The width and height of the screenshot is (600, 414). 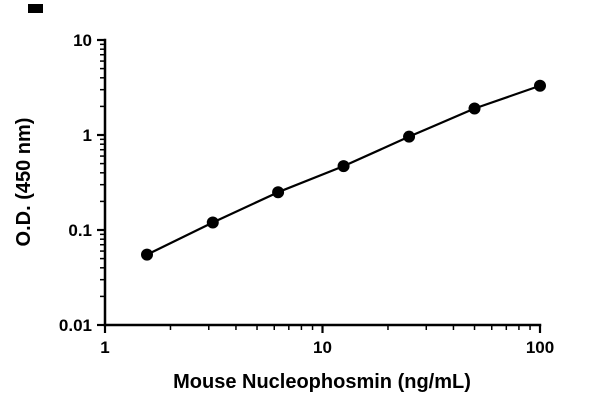 What do you see at coordinates (87, 135) in the screenshot?
I see `y-tick-label: 1` at bounding box center [87, 135].